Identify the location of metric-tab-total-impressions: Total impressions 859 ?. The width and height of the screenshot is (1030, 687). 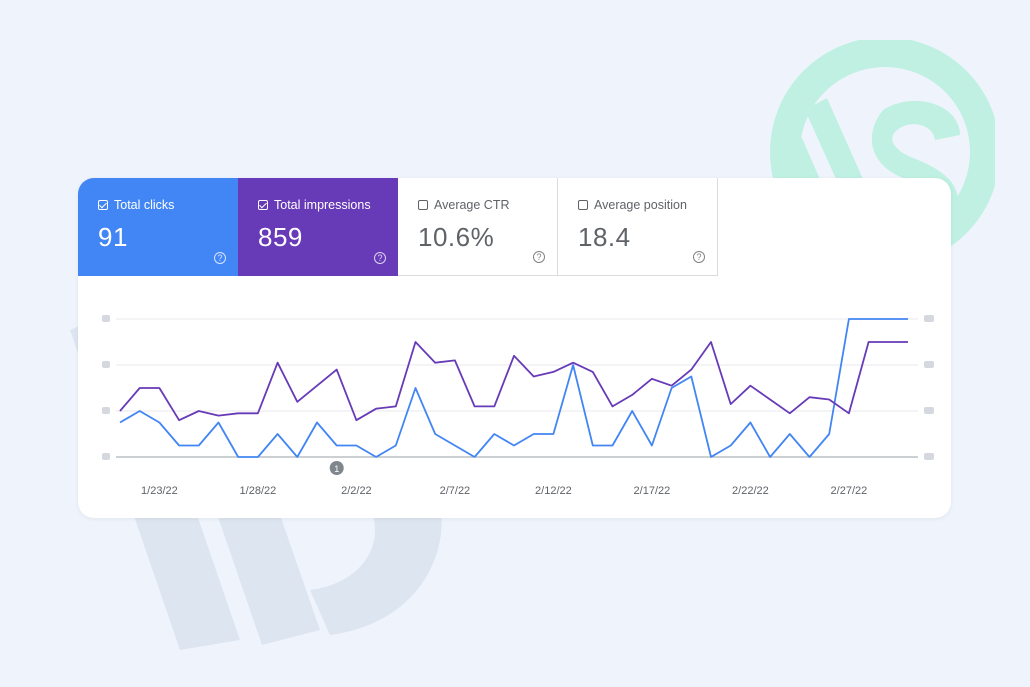
(318, 227).